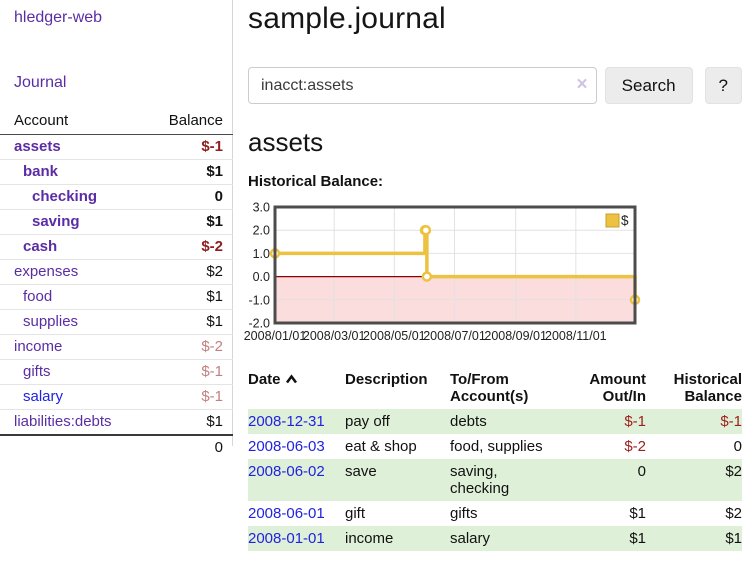 The width and height of the screenshot is (742, 582). What do you see at coordinates (261, 254) in the screenshot?
I see `svg-text: 1.0` at bounding box center [261, 254].